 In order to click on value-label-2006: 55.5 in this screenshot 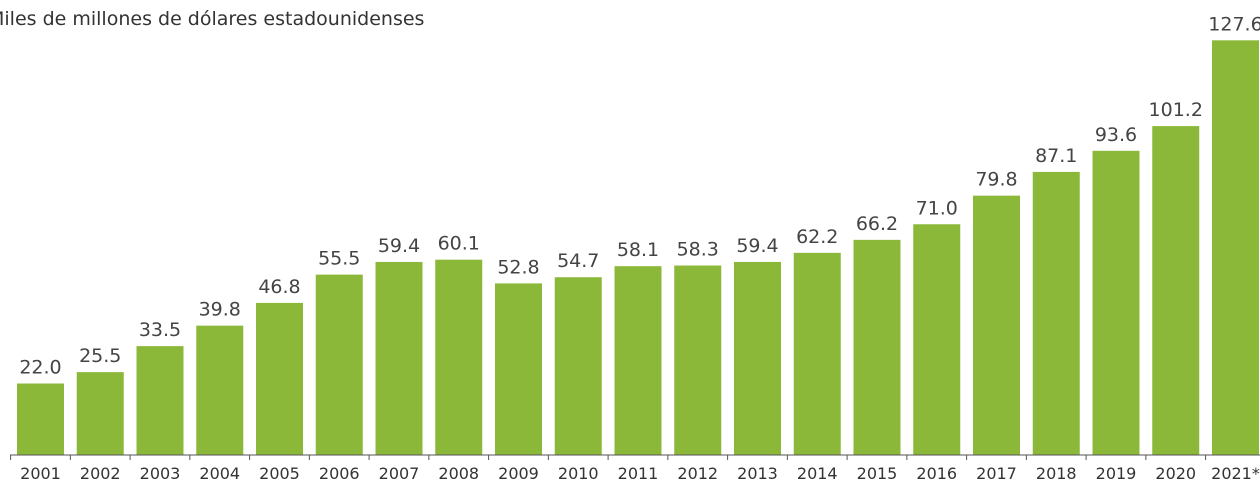, I will do `click(339, 259)`.